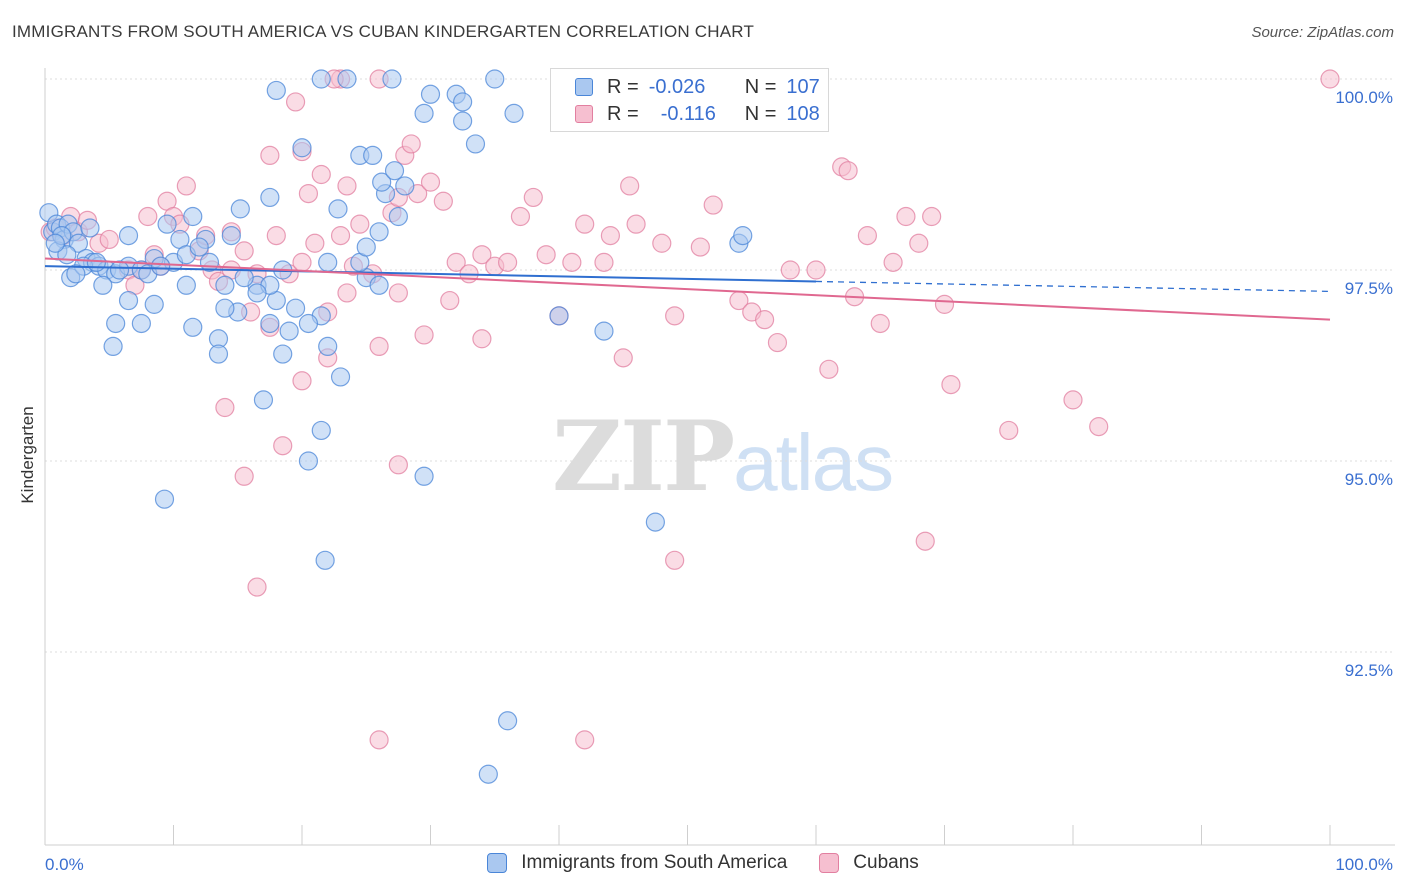  I want to click on legend-swatch-pink, so click(584, 114).